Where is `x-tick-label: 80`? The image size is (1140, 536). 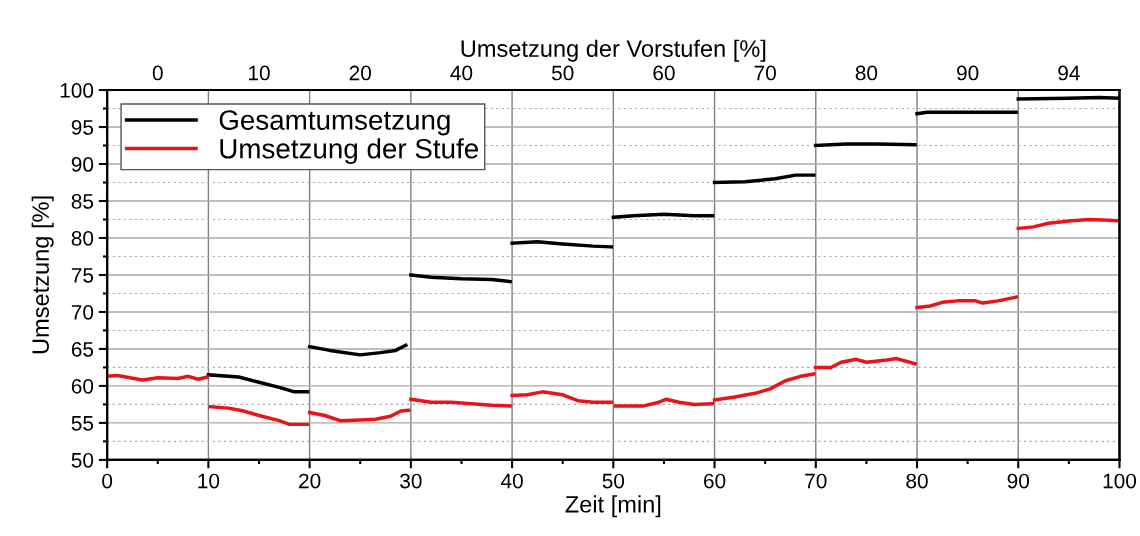 x-tick-label: 80 is located at coordinates (917, 481).